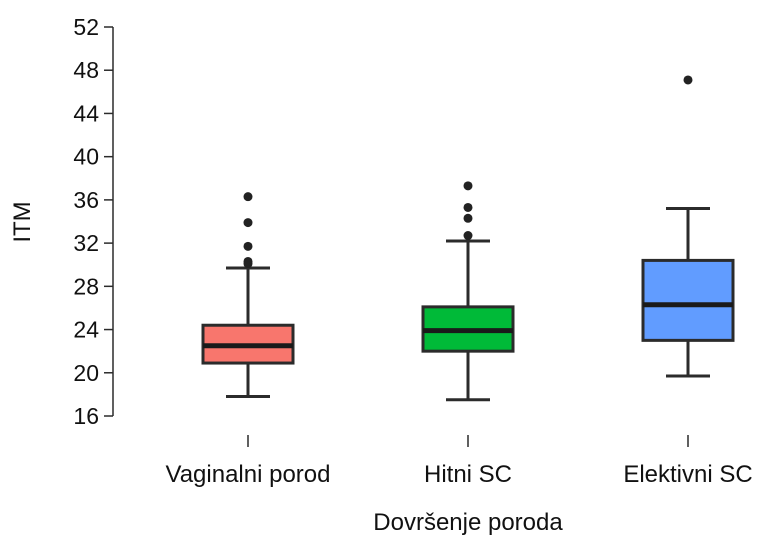  Describe the element at coordinates (687, 474) in the screenshot. I see `x-tick-label: Elektivni SC` at that location.